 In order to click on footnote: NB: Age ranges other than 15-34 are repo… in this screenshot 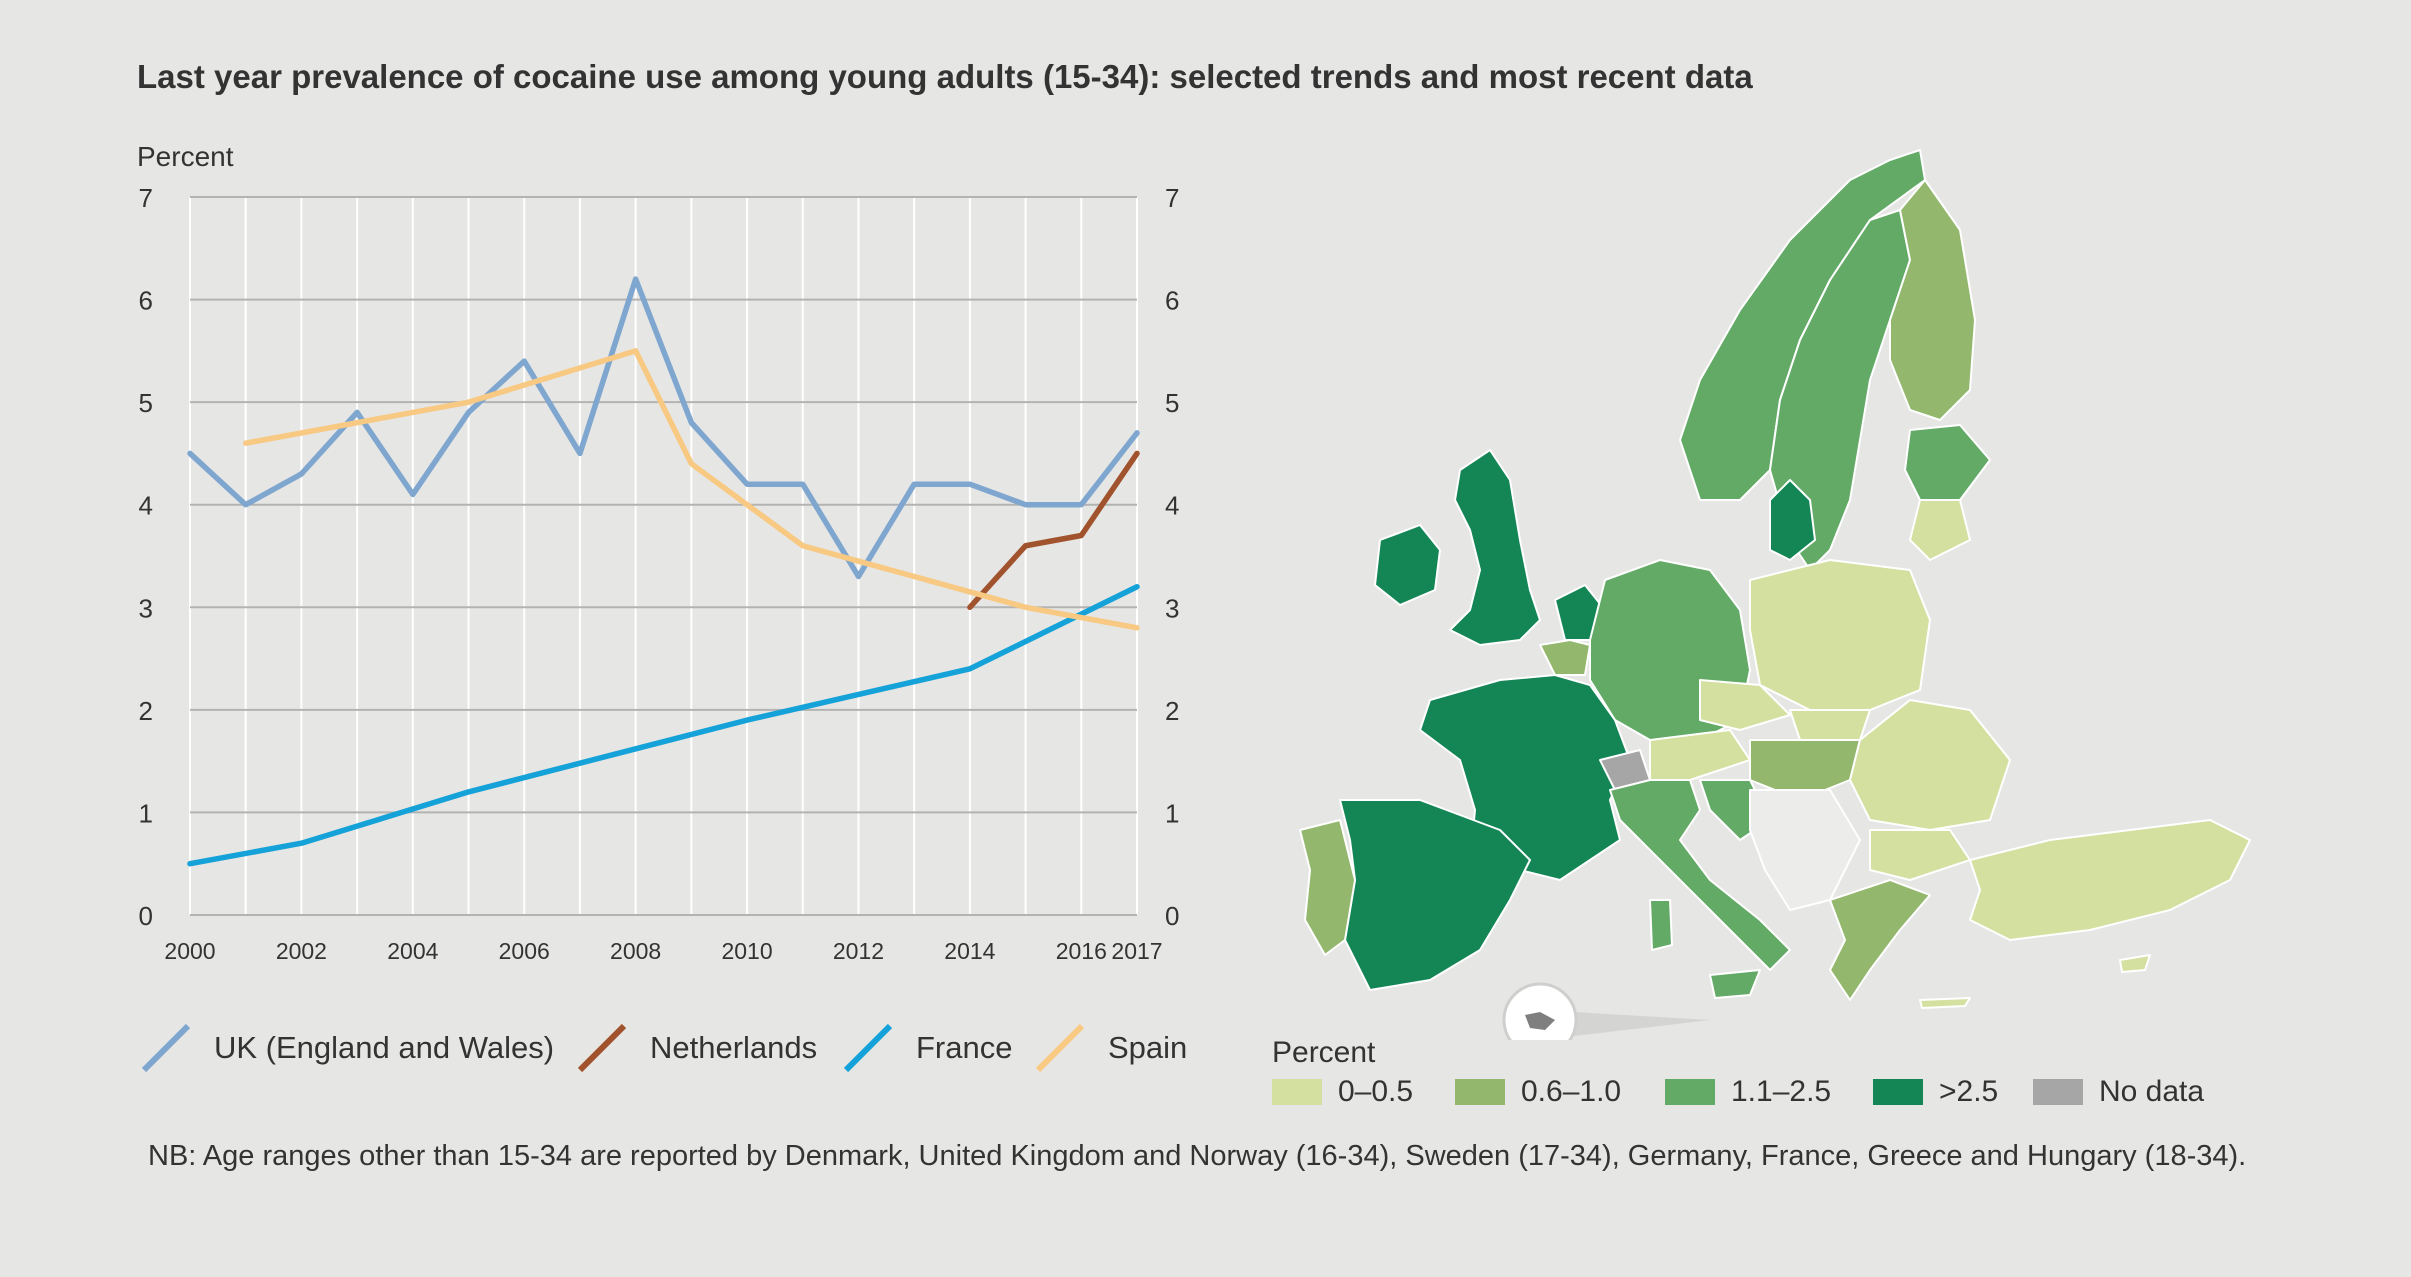, I will do `click(1197, 1156)`.